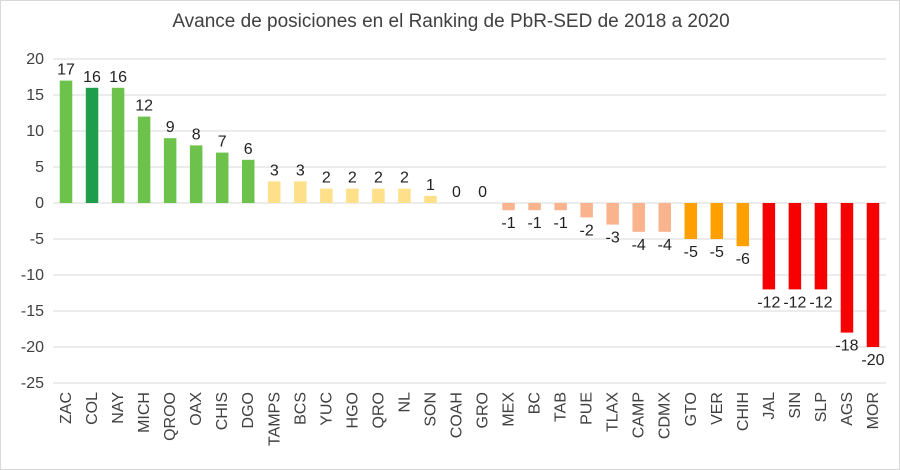 The width and height of the screenshot is (900, 470). I want to click on bar-tab, so click(560, 207).